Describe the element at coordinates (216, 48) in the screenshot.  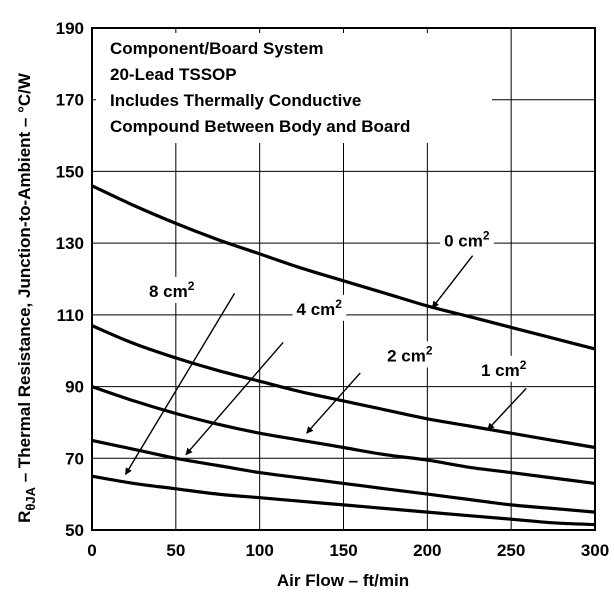
I see `annotation-line-1: Component/Board System` at that location.